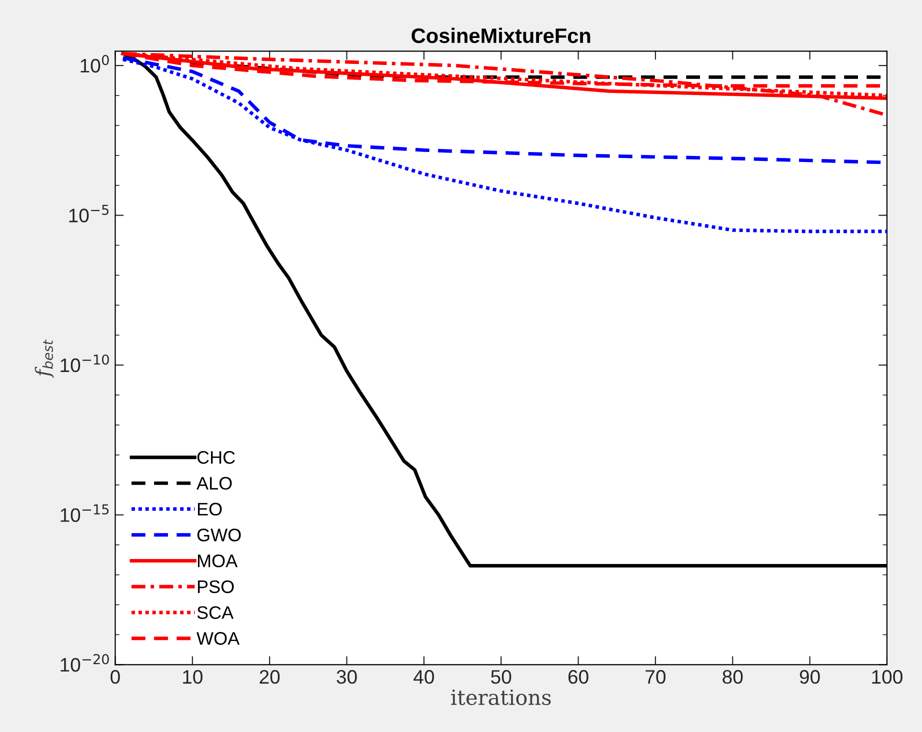  What do you see at coordinates (732, 677) in the screenshot?
I see `x-tick-label: 80` at bounding box center [732, 677].